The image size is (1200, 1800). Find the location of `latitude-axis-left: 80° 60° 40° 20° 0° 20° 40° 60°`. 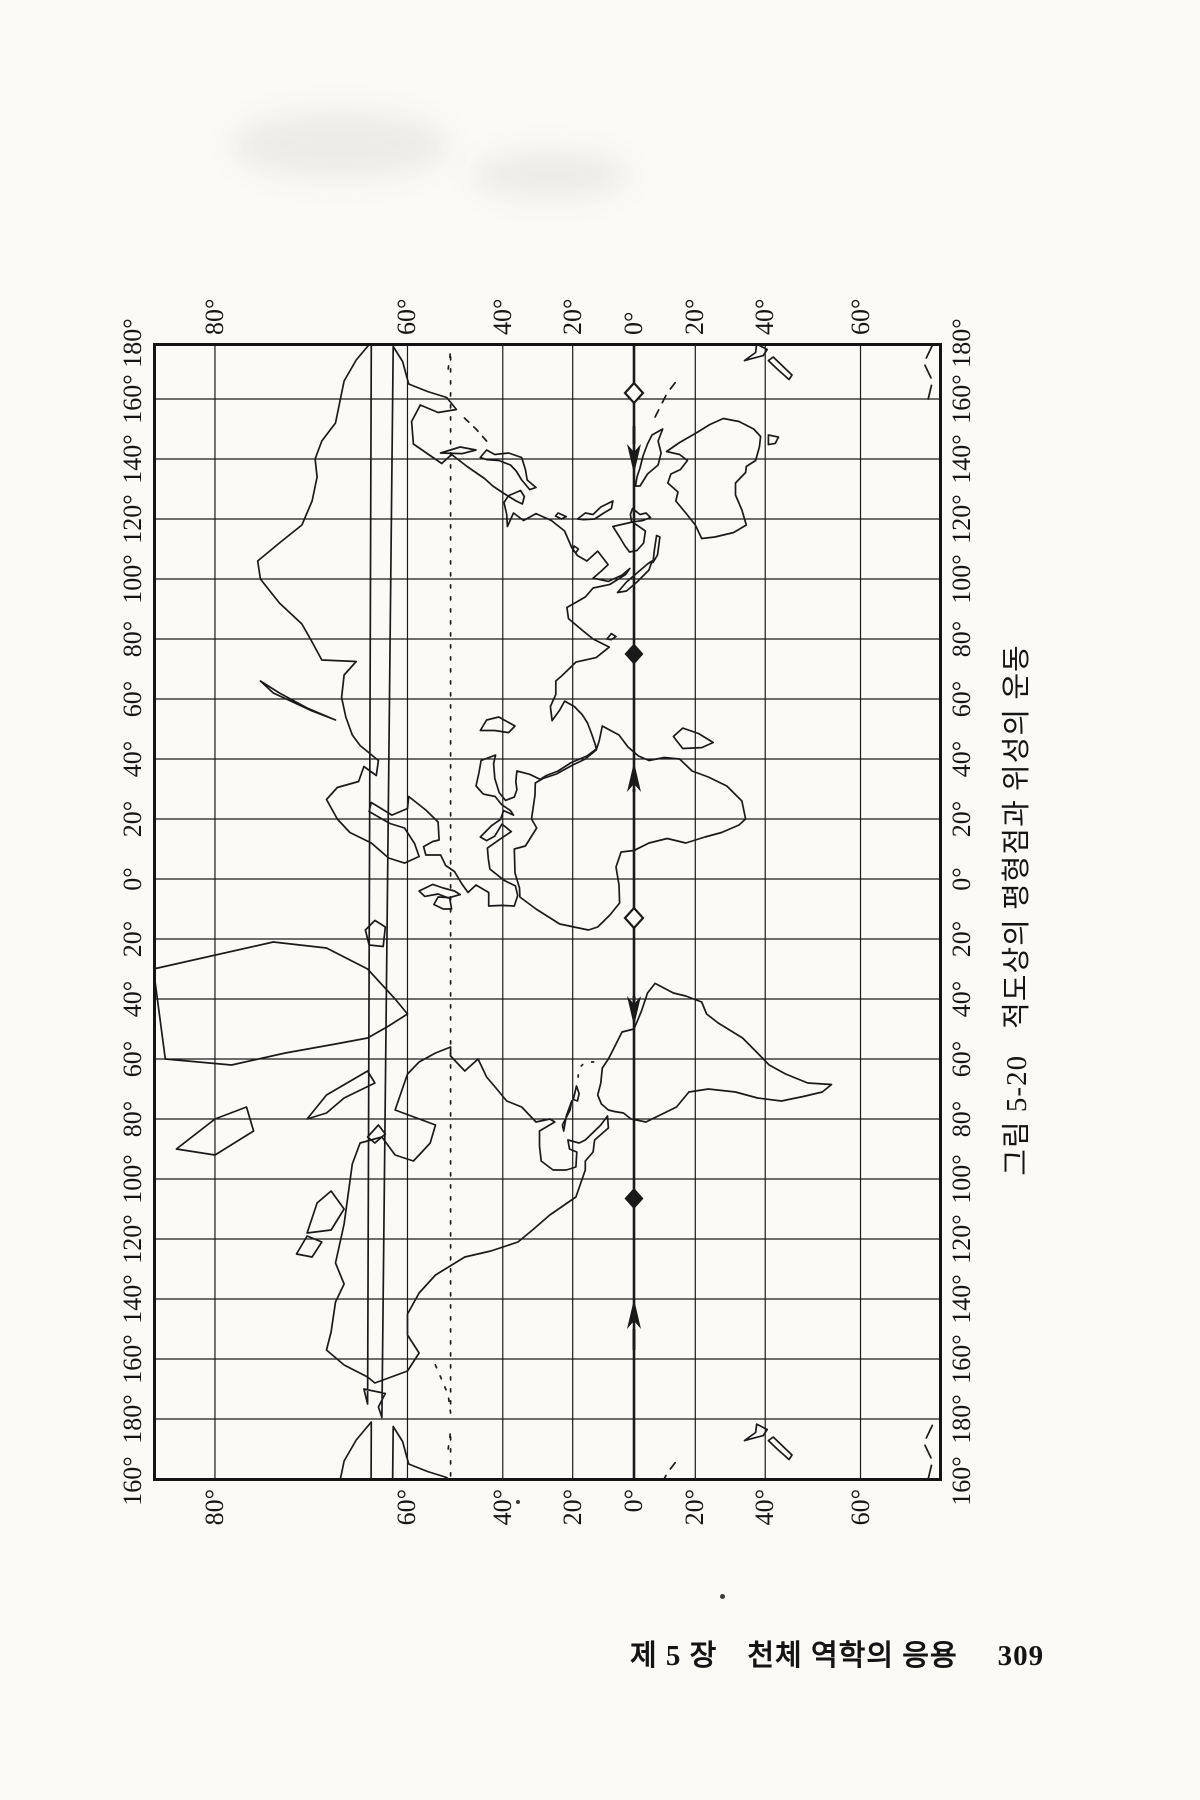

latitude-axis-left: 80° 60° 40° 20° 0° 20° 40° 60° is located at coordinates (547, 1505).